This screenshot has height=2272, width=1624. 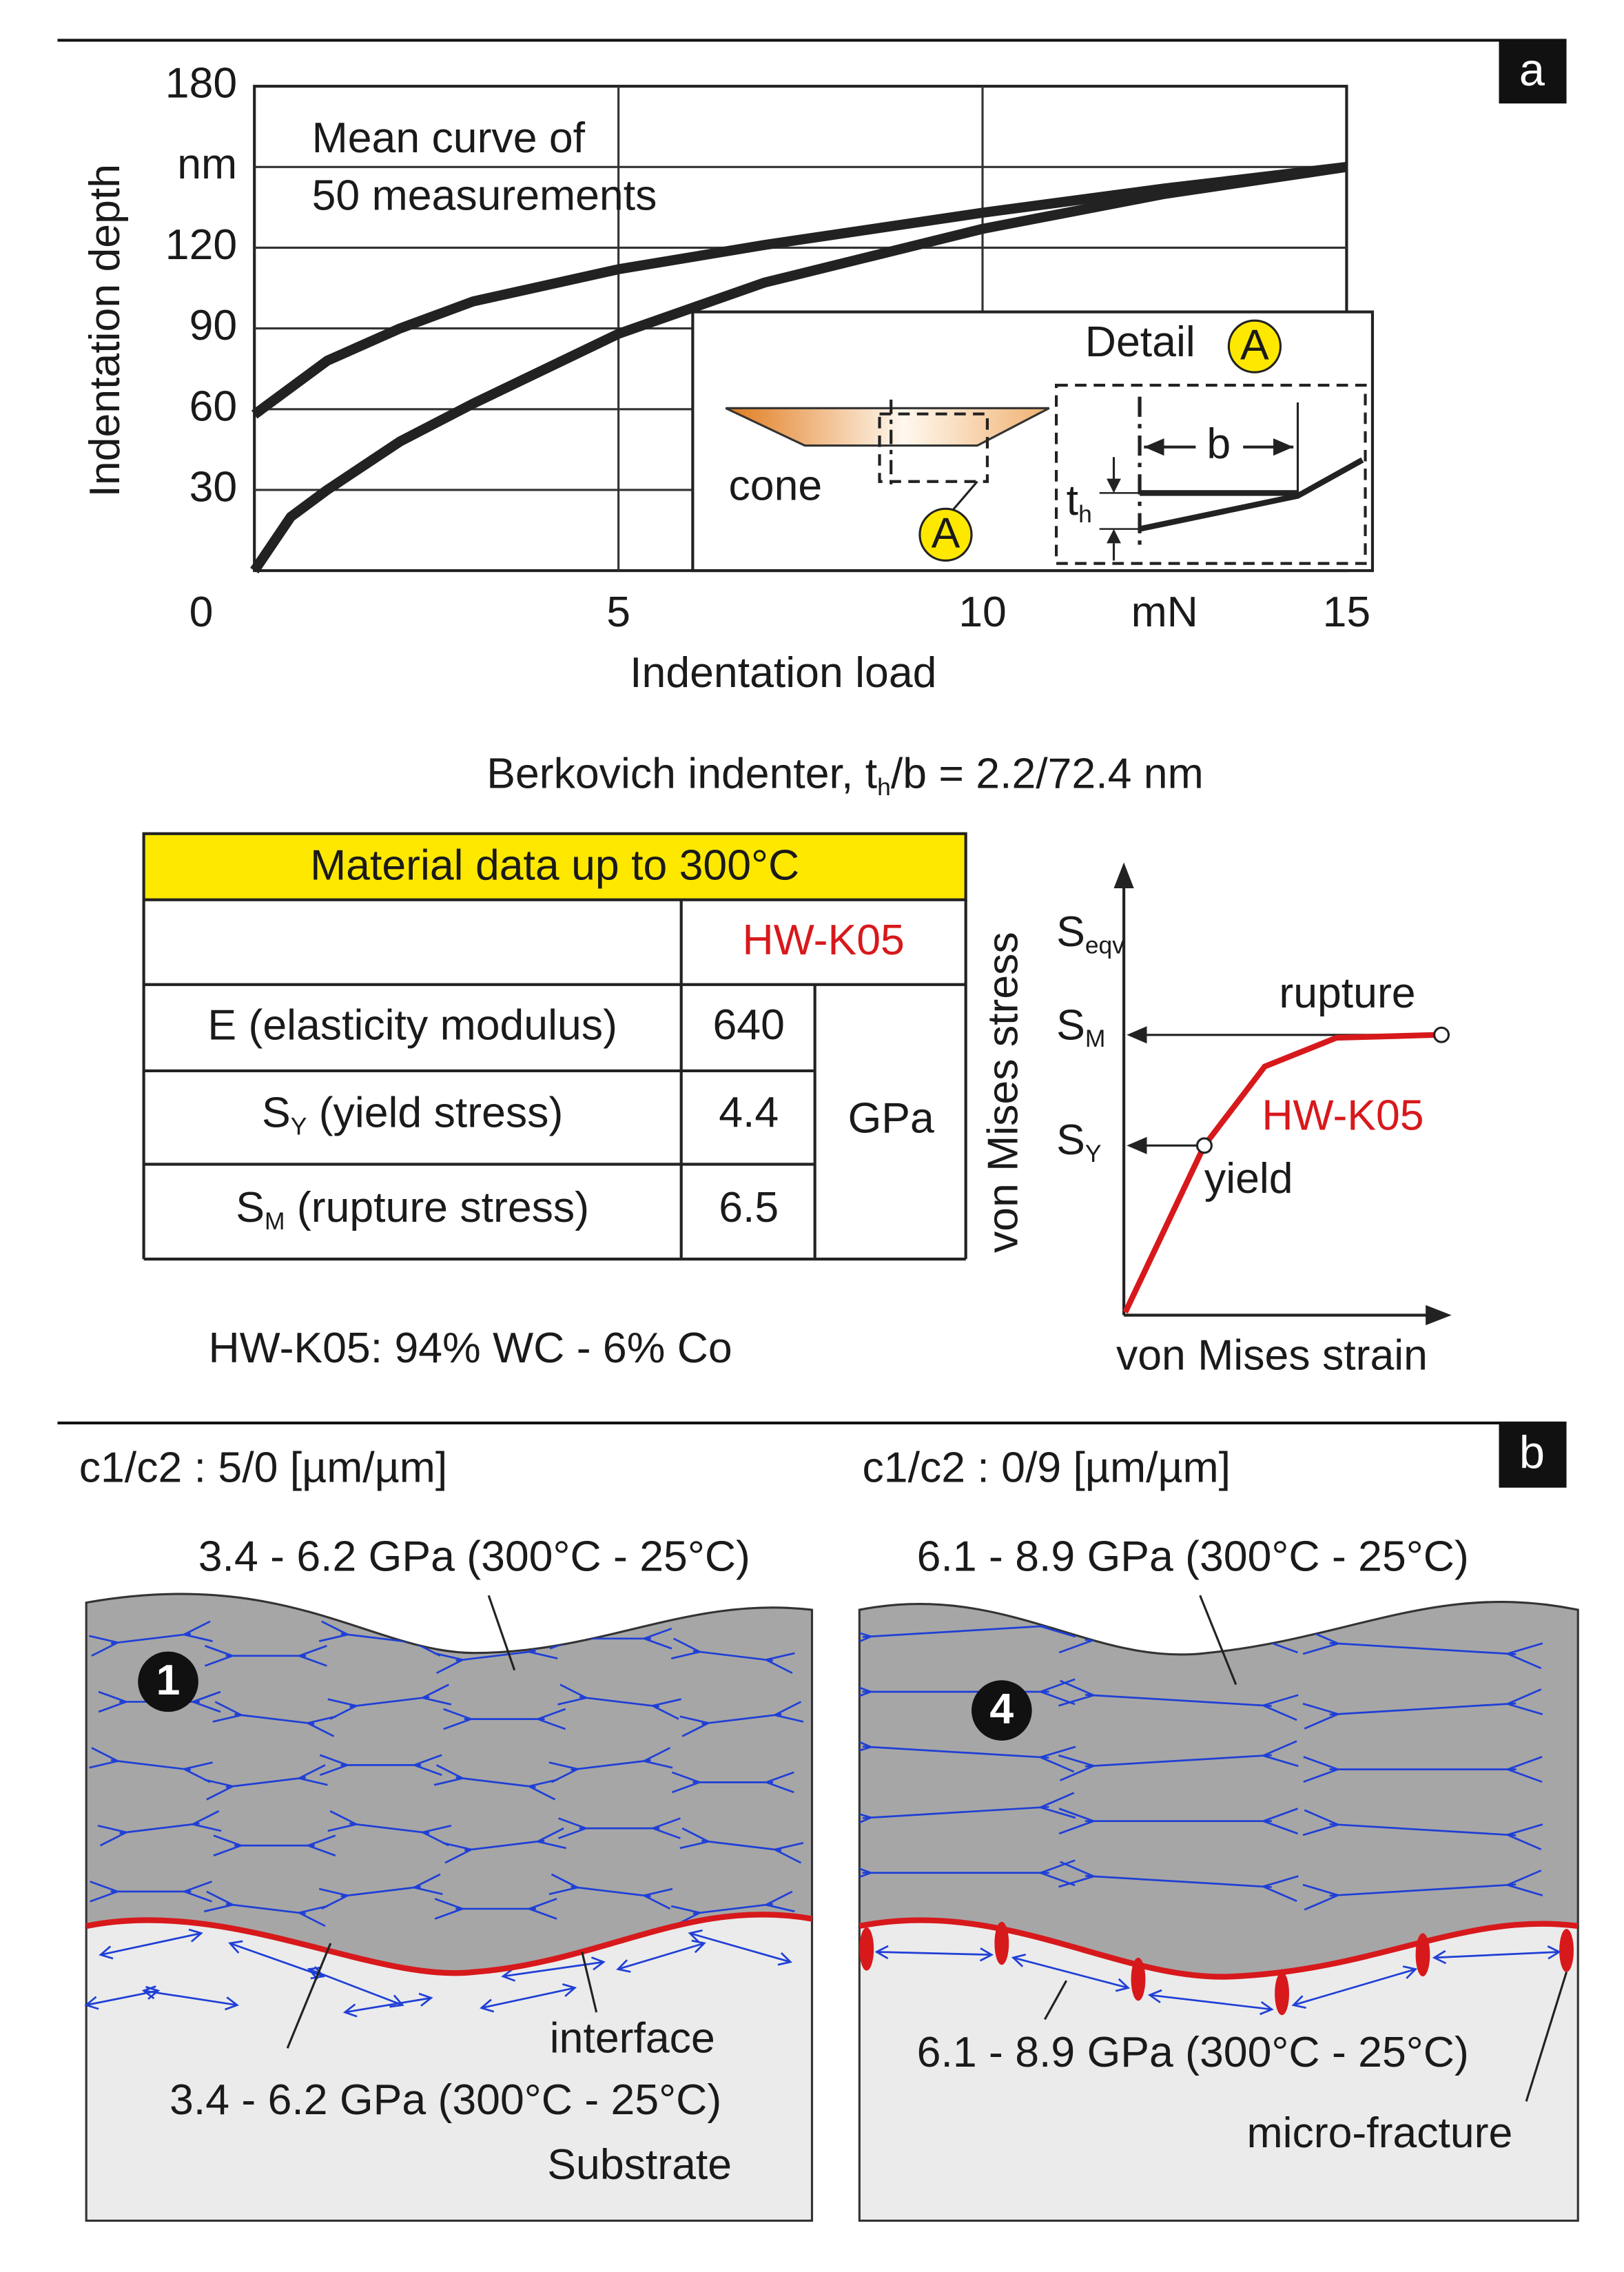 What do you see at coordinates (1249, 1178) in the screenshot?
I see `yield-label: yield` at bounding box center [1249, 1178].